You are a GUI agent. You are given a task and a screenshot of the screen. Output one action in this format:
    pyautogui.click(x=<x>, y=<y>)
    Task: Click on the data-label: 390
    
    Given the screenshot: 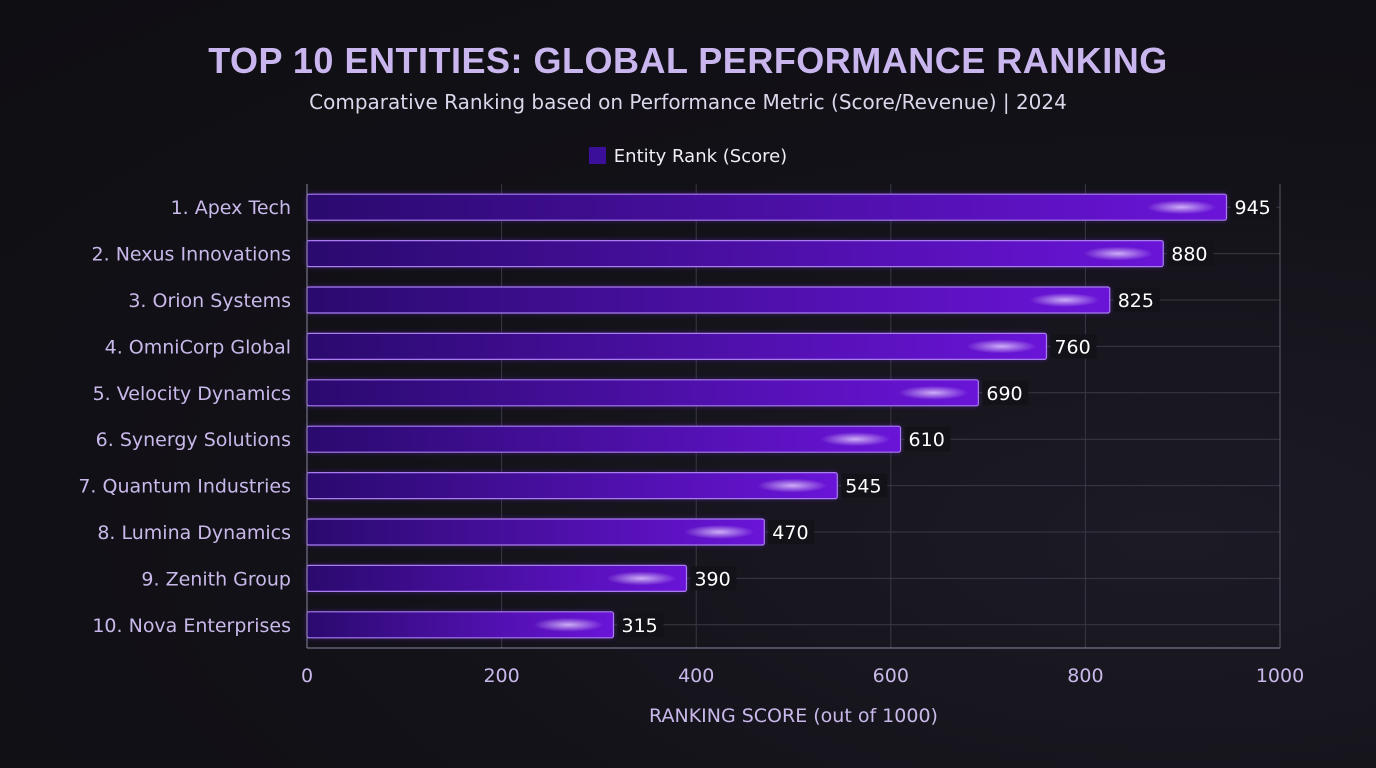 What is the action you would take?
    pyautogui.click(x=712, y=579)
    